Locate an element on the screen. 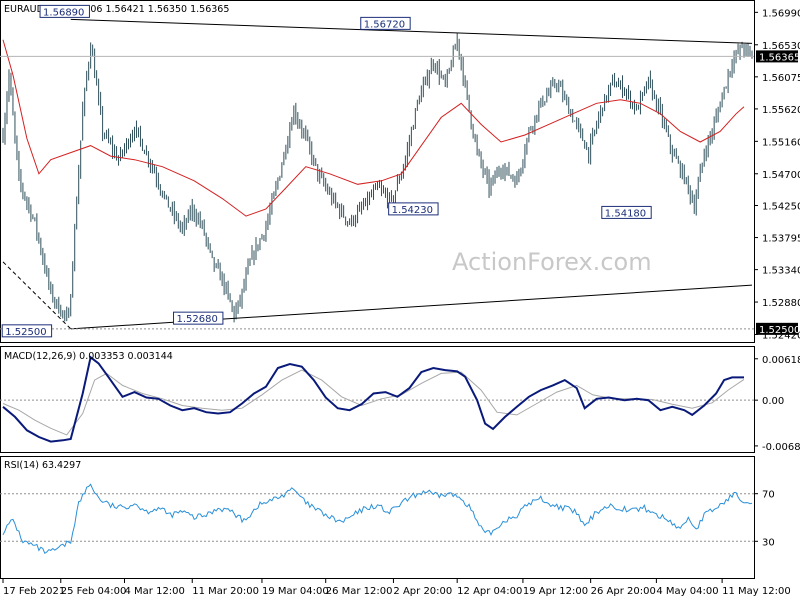  time-tick-label: 26 Apr 20:00 is located at coordinates (623, 591).